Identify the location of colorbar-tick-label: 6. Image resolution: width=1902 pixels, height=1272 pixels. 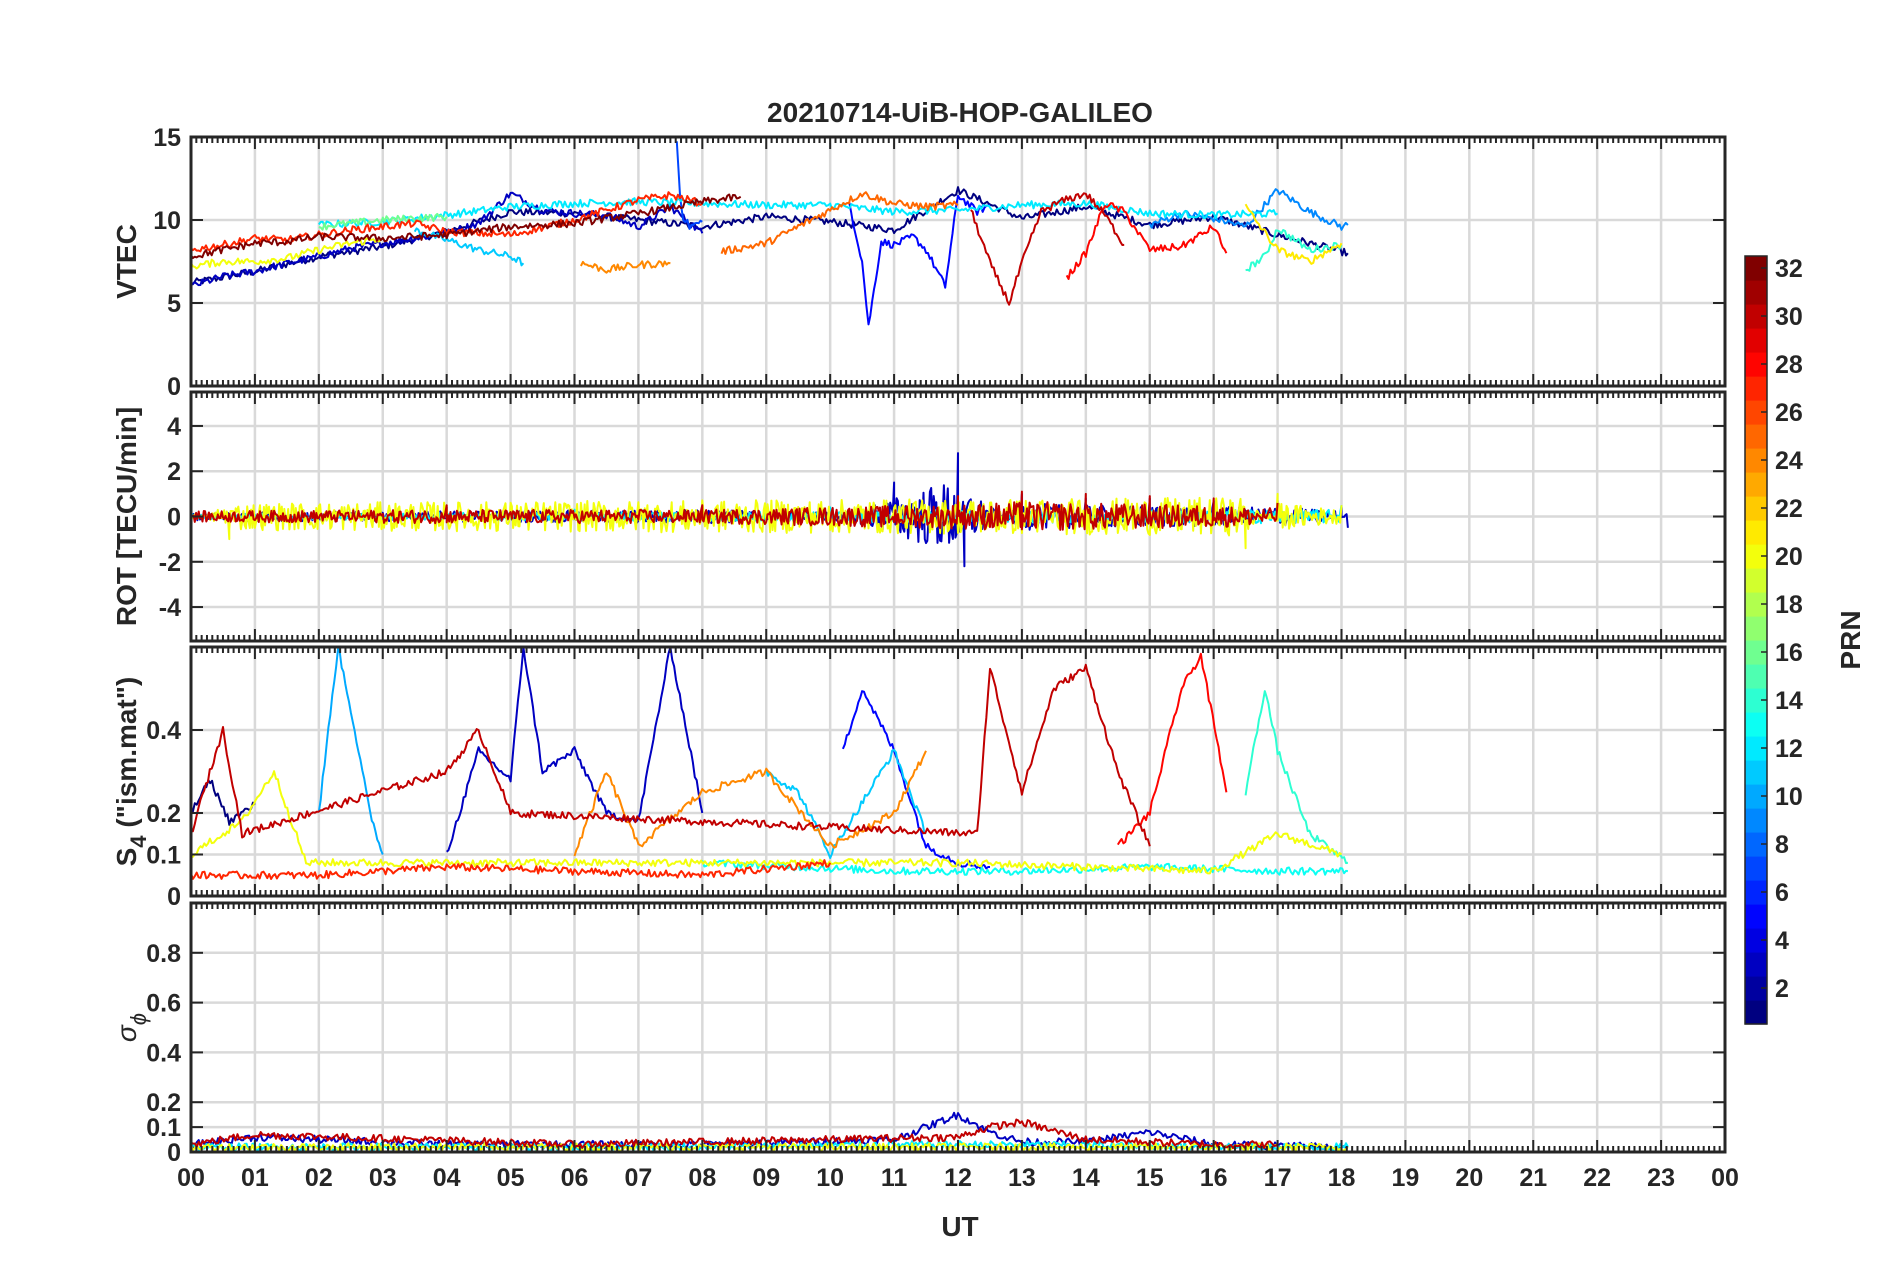
(1782, 893).